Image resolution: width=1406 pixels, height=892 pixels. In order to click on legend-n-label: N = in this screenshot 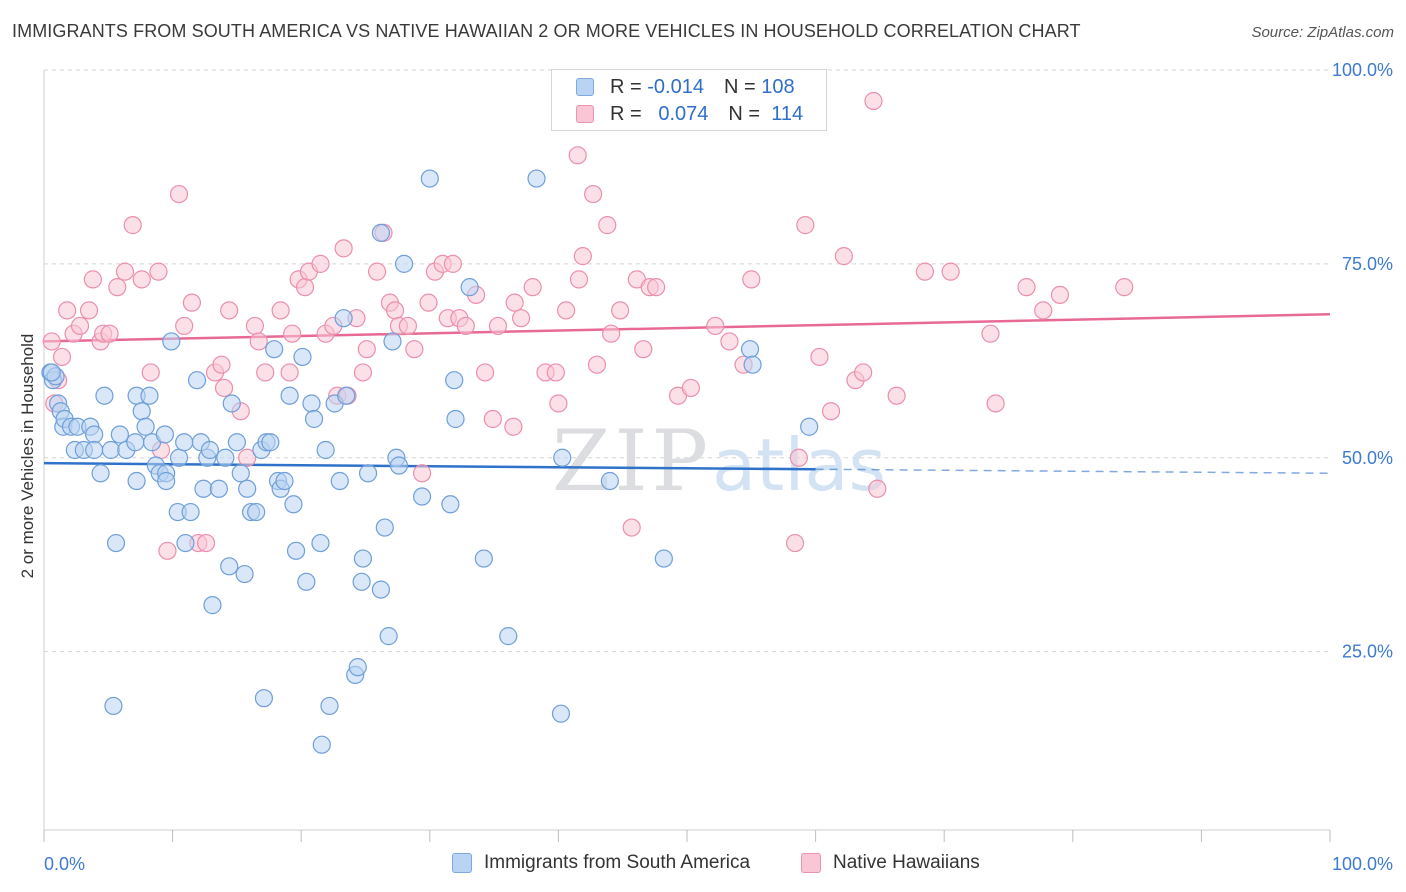, I will do `click(739, 86)`.